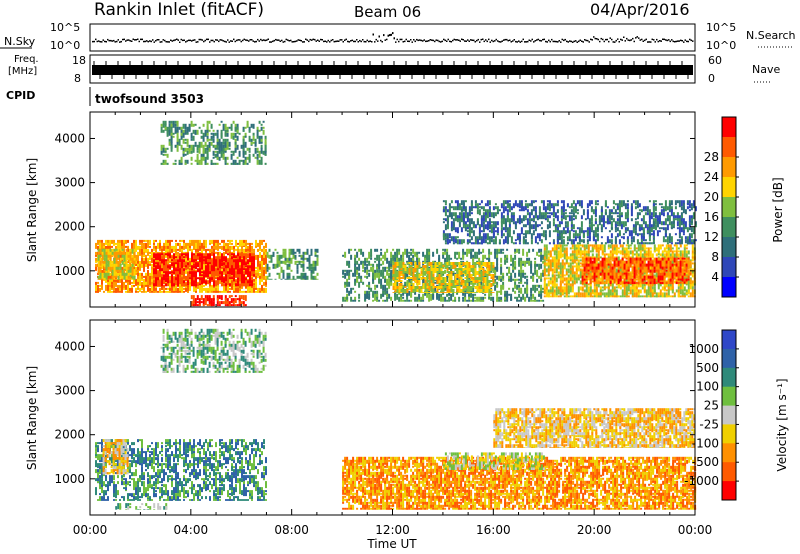 This screenshot has width=800, height=554. I want to click on velocity-colorbar: 1000 500 100 25 -25 -100 -500 -1000, so click(711, 415).